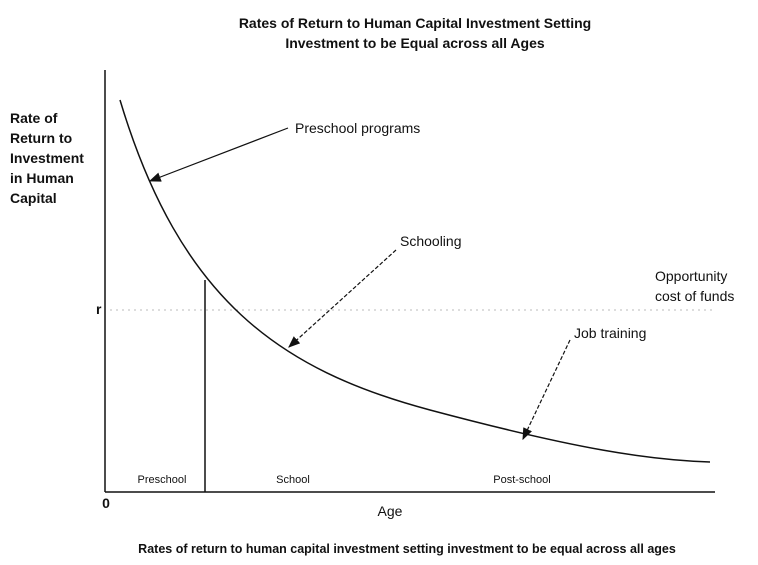 The image size is (758, 565). What do you see at coordinates (293, 480) in the screenshot?
I see `region-label: School` at bounding box center [293, 480].